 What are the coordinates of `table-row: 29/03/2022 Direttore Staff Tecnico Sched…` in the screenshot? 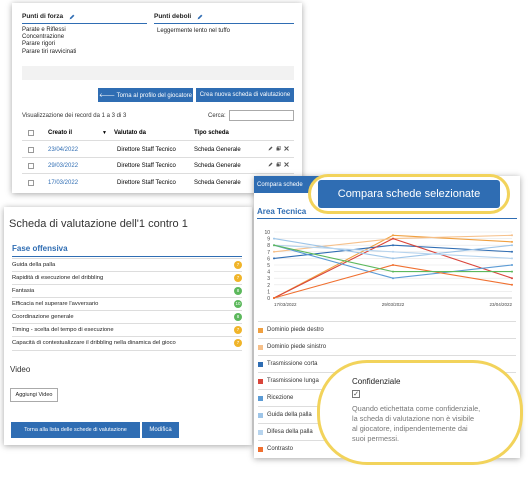 It's located at (158, 165).